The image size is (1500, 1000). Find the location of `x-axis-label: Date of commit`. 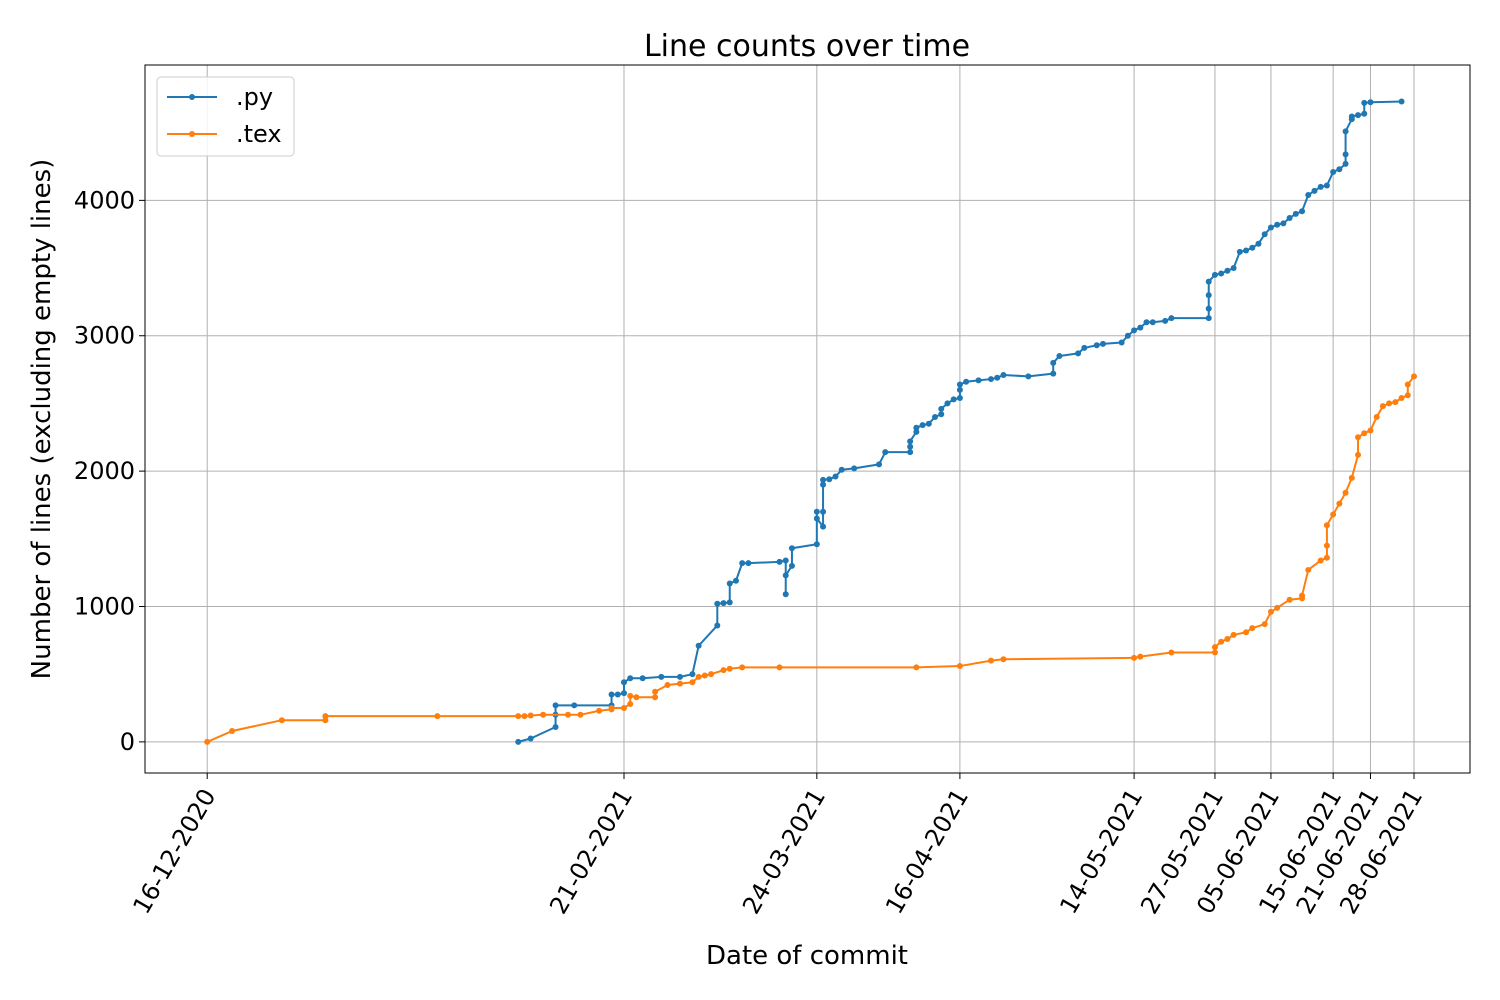

x-axis-label: Date of commit is located at coordinates (807, 956).